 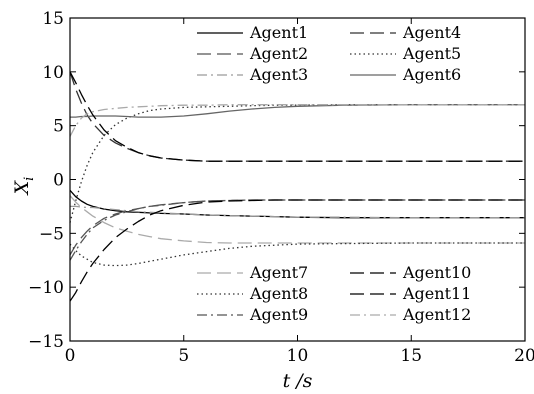 What do you see at coordinates (431, 74) in the screenshot?
I see `legend-label-agent6: Agent6` at bounding box center [431, 74].